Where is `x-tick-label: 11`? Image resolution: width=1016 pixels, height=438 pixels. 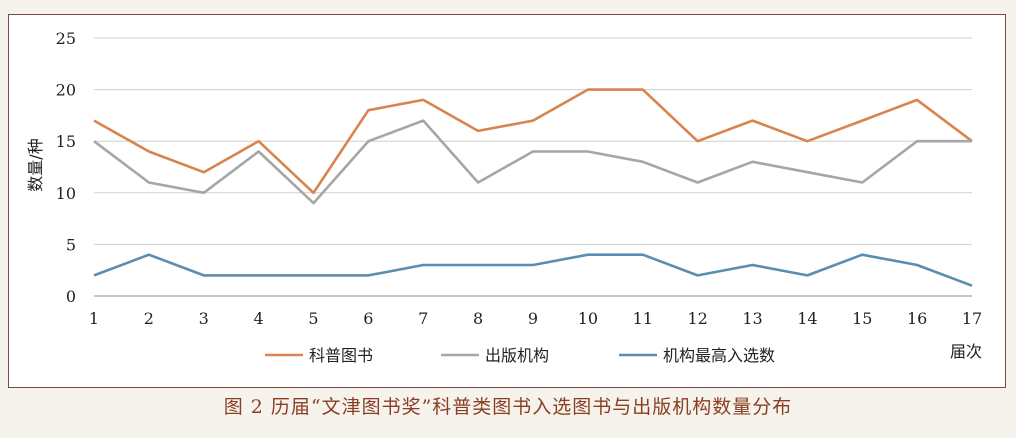
x-tick-label: 11 is located at coordinates (643, 318).